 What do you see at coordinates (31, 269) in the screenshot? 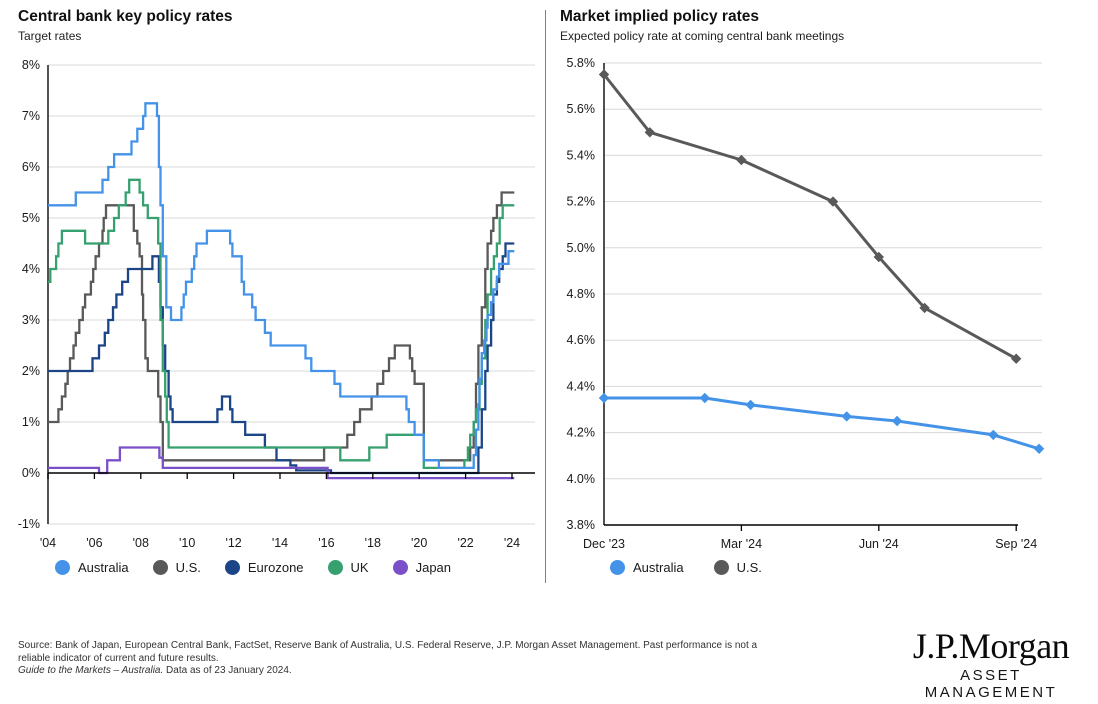
I see `y-axis-tick-label: 4%` at bounding box center [31, 269].